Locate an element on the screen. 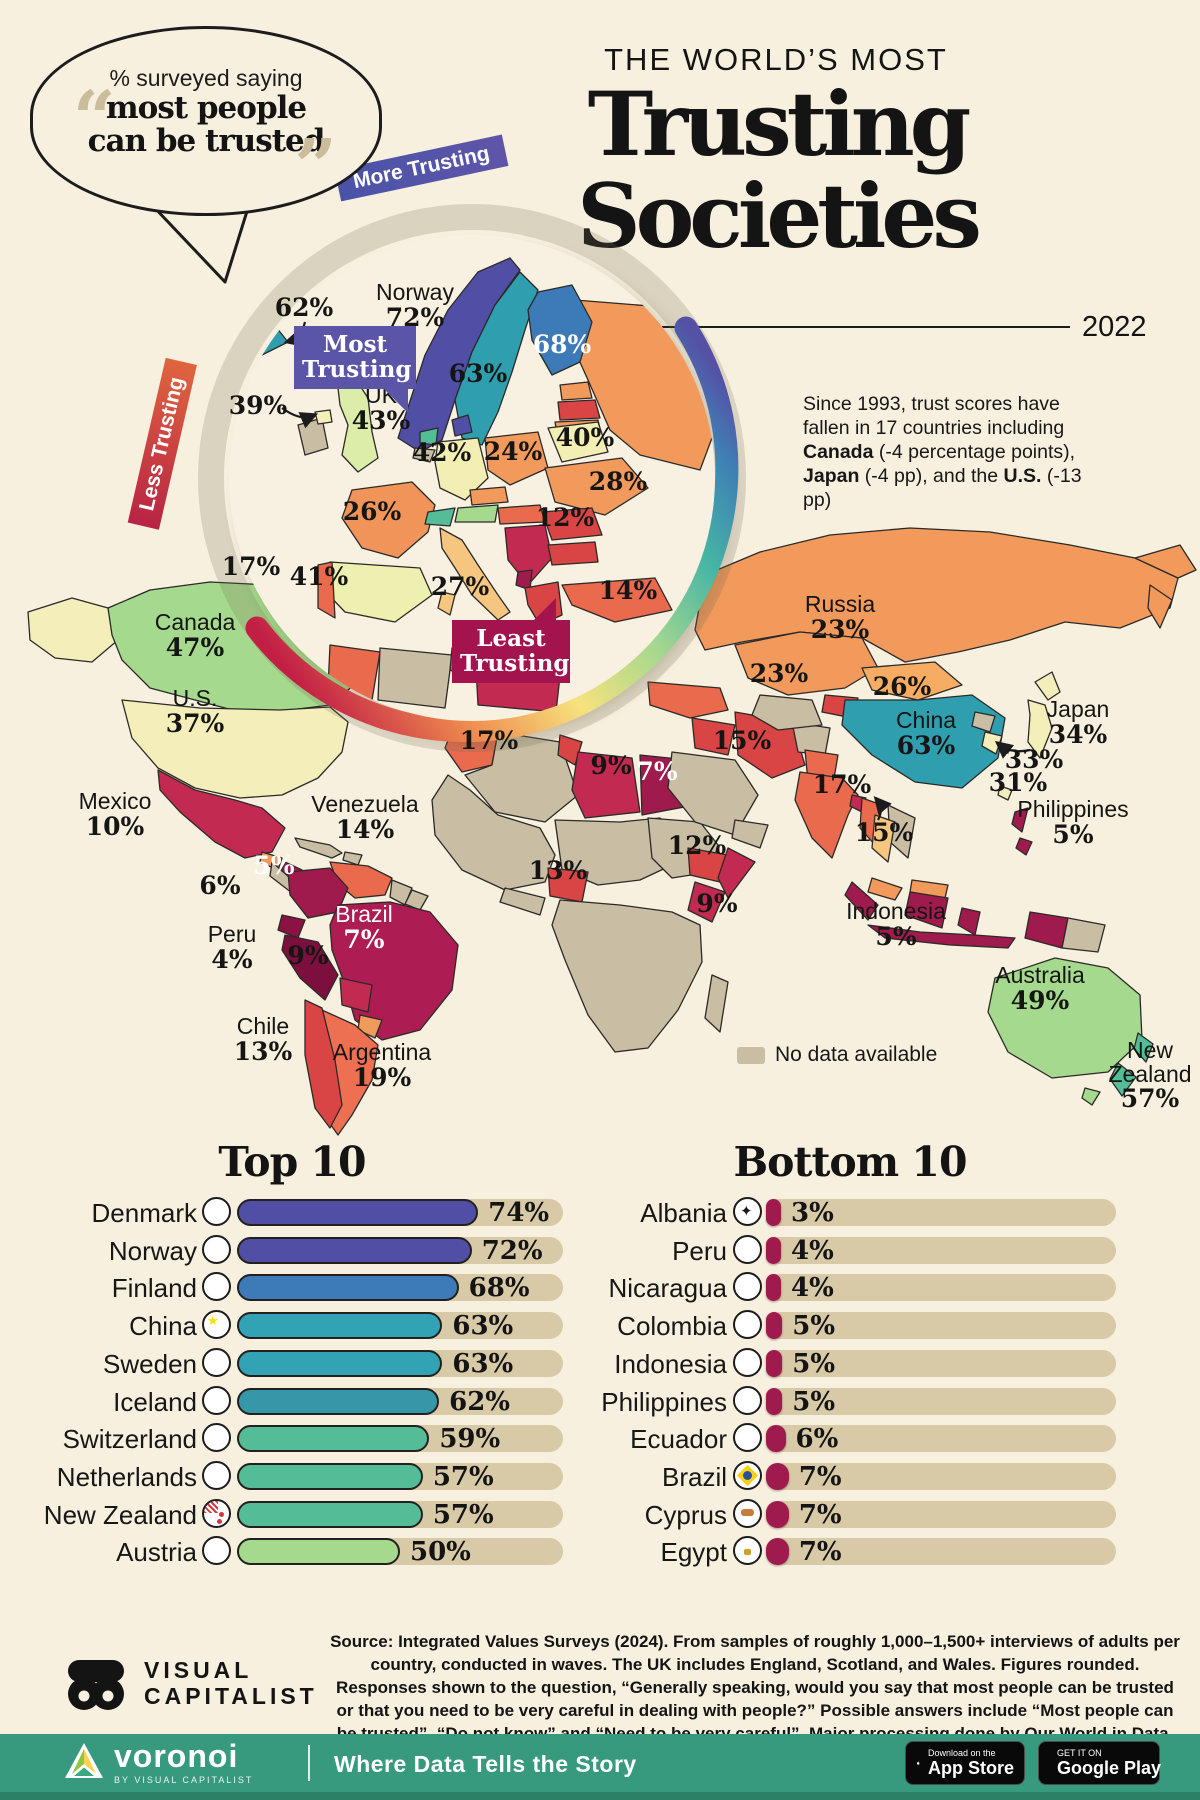  ranking-row: Indonesia 5% is located at coordinates (600, 1364).